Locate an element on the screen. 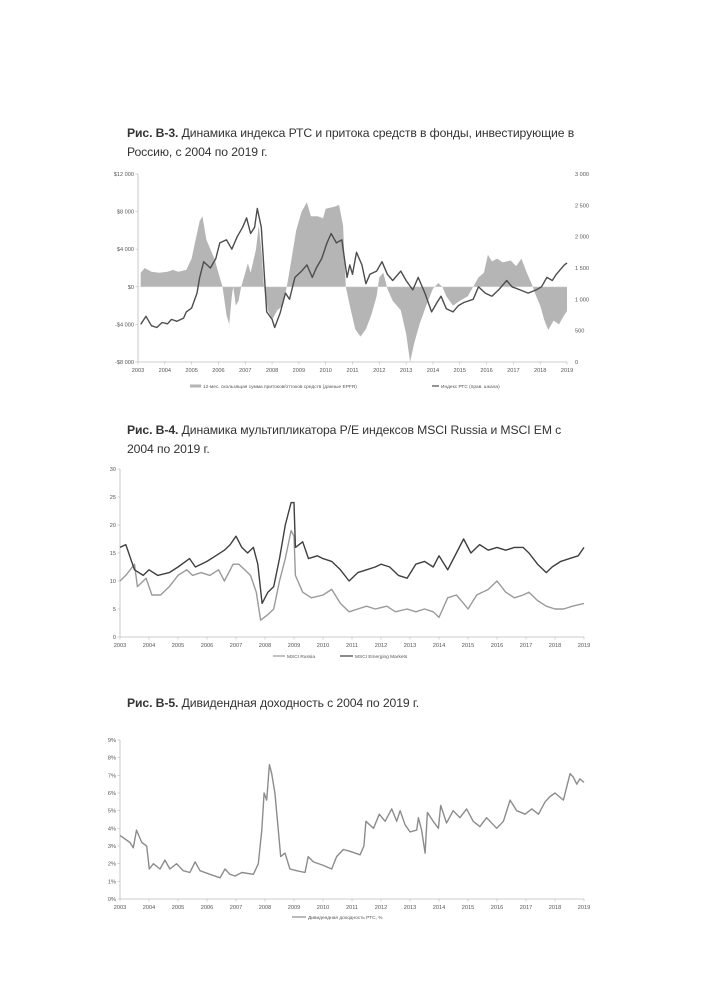 The width and height of the screenshot is (704, 1000). figure-b3-number: Рис. В-3. is located at coordinates (153, 133).